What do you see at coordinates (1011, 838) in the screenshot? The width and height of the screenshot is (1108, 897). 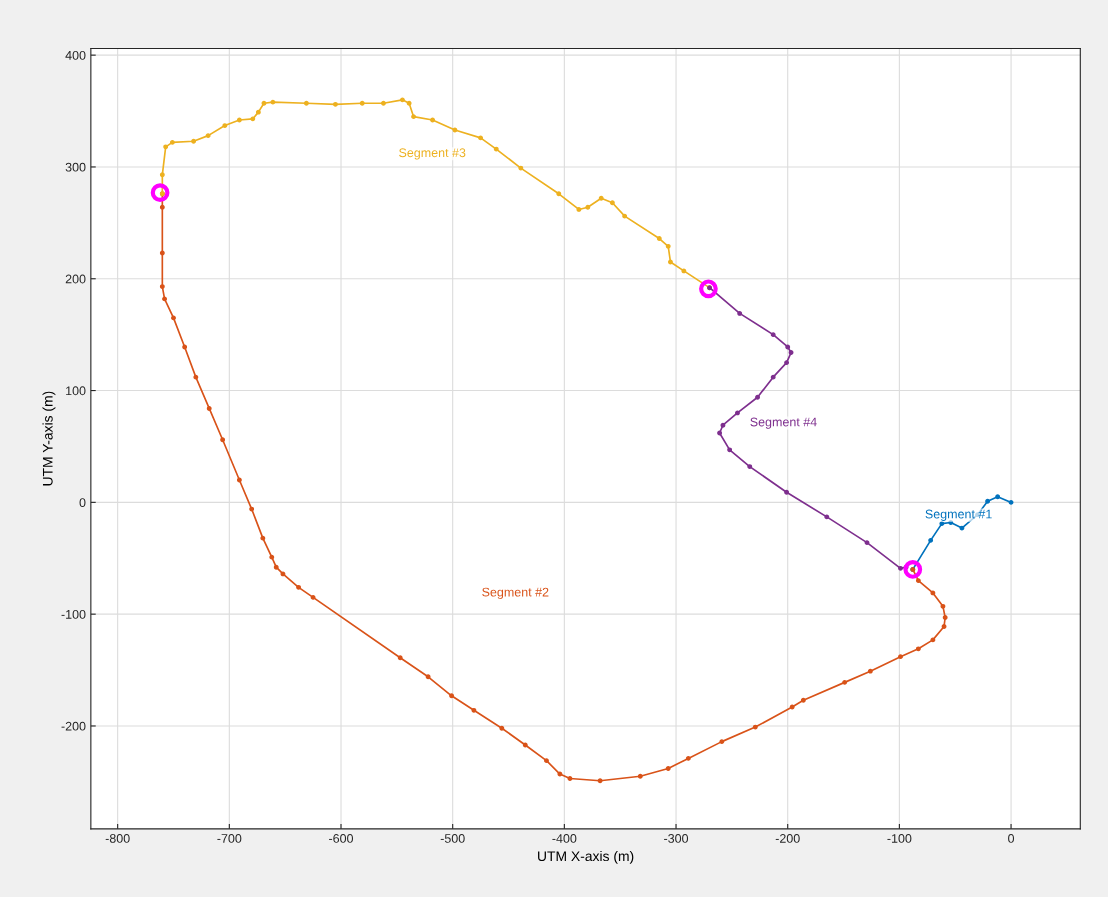 I see `x-tick-label: 0` at bounding box center [1011, 838].